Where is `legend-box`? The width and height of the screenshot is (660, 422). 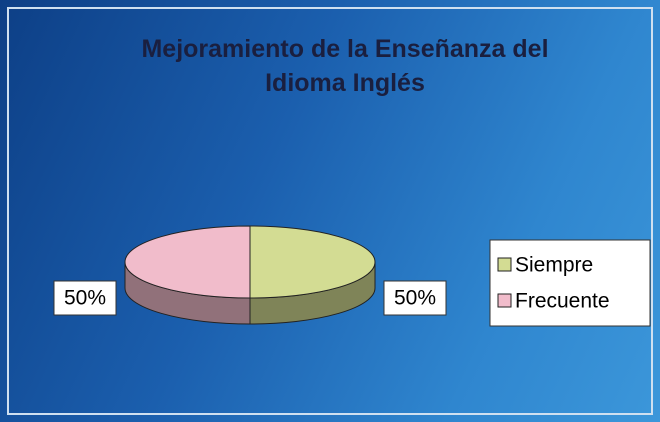
legend-box is located at coordinates (570, 283).